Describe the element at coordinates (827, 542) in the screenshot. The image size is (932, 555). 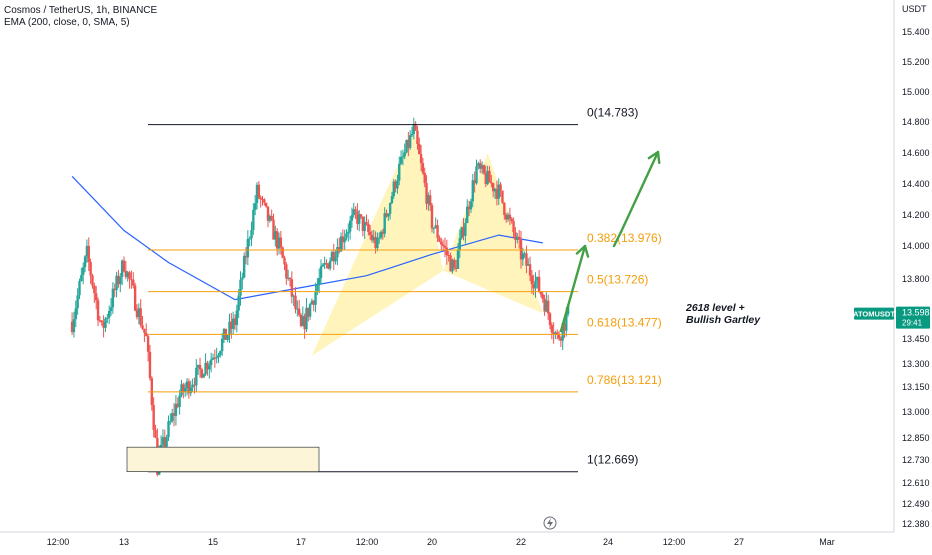
I see `time-tick-label: Mar` at that location.